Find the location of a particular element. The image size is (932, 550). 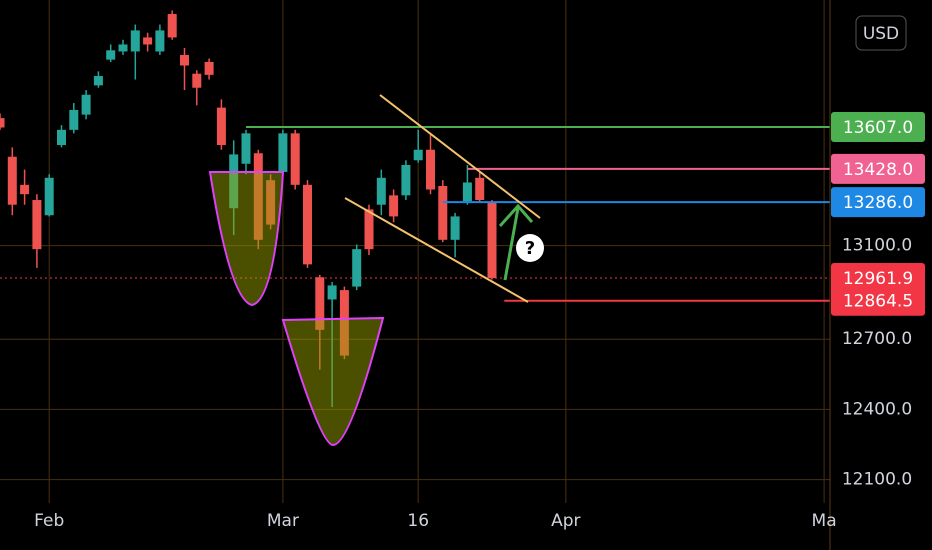

y-tick-label: 12700.0 is located at coordinates (877, 339).